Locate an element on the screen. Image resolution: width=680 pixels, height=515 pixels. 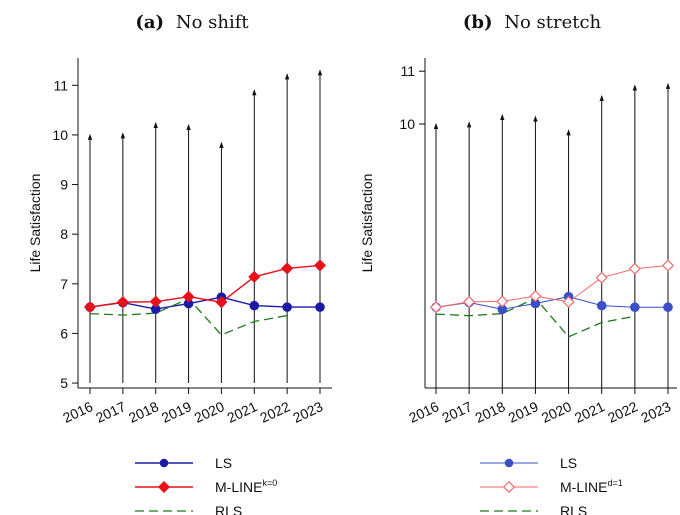
panel-b-legend-rls-sub: . . is located at coordinates (591, 513).